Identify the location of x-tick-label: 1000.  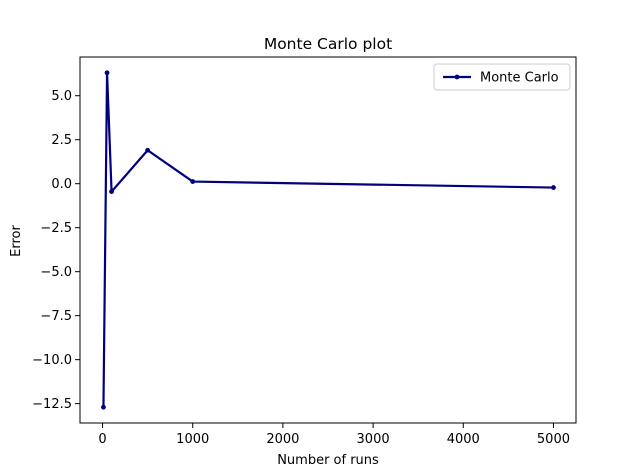
(192, 439).